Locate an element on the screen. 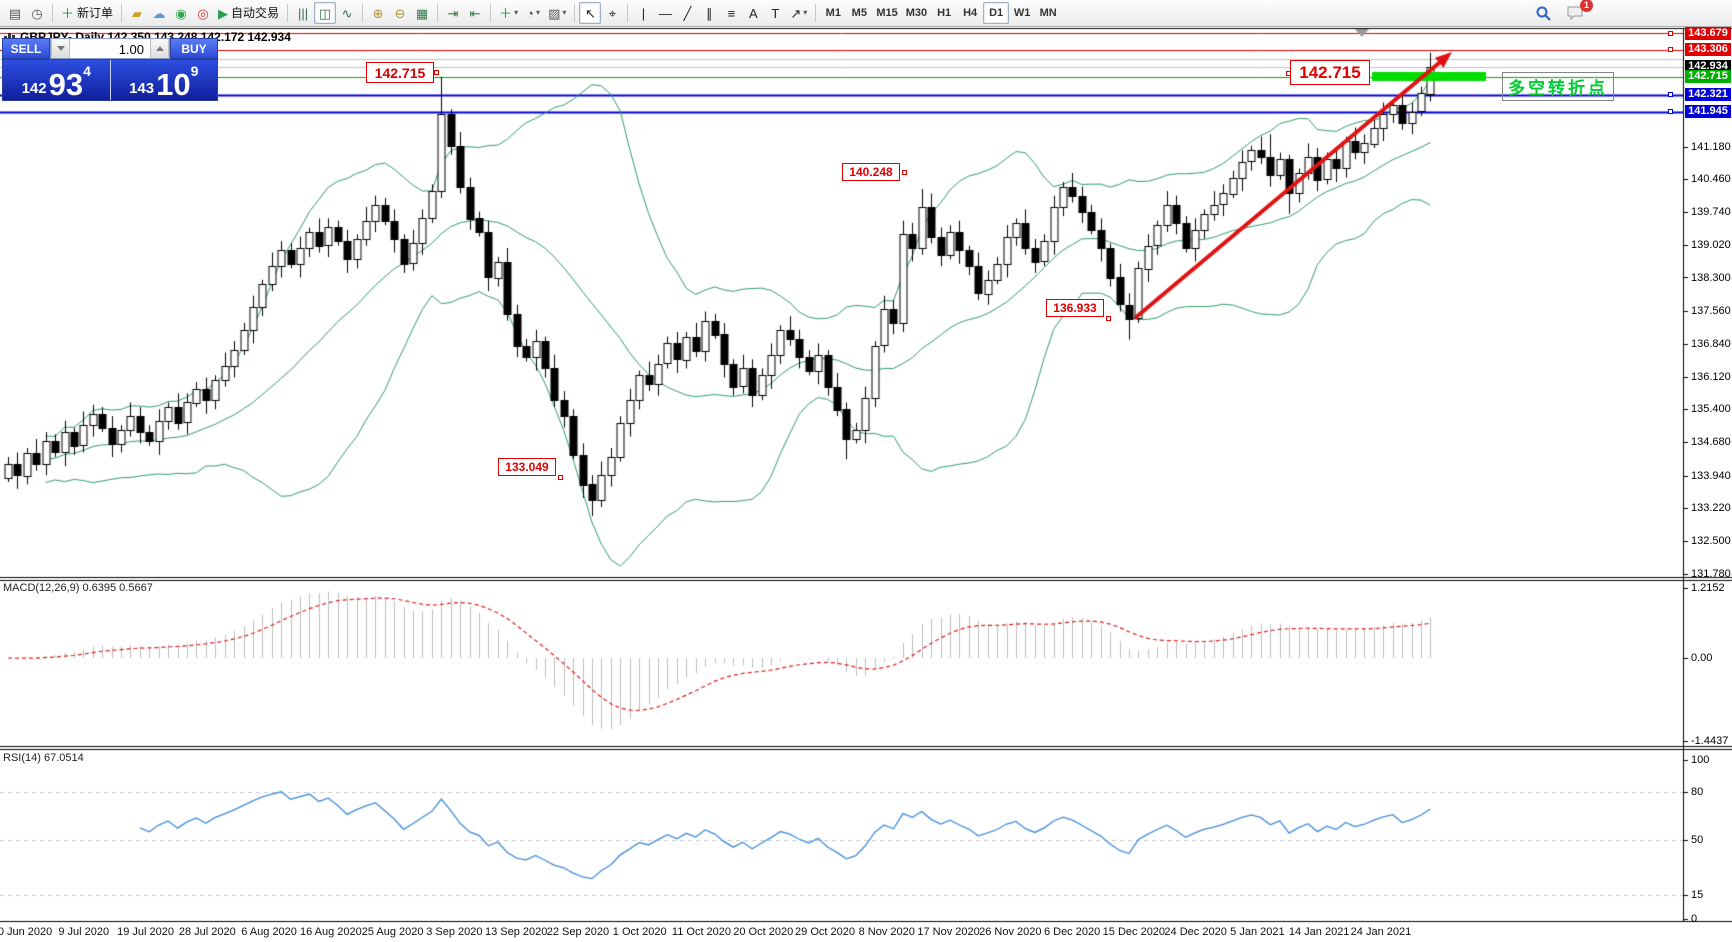 The width and height of the screenshot is (1732, 942). horizontal-line-icon: — is located at coordinates (665, 13).